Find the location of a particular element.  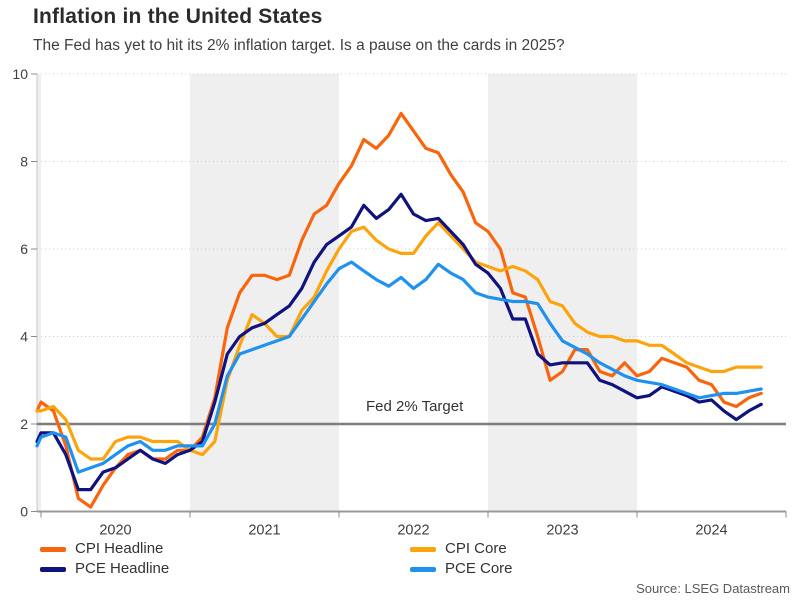

x-tick-label-2021: 2021 is located at coordinates (264, 531).